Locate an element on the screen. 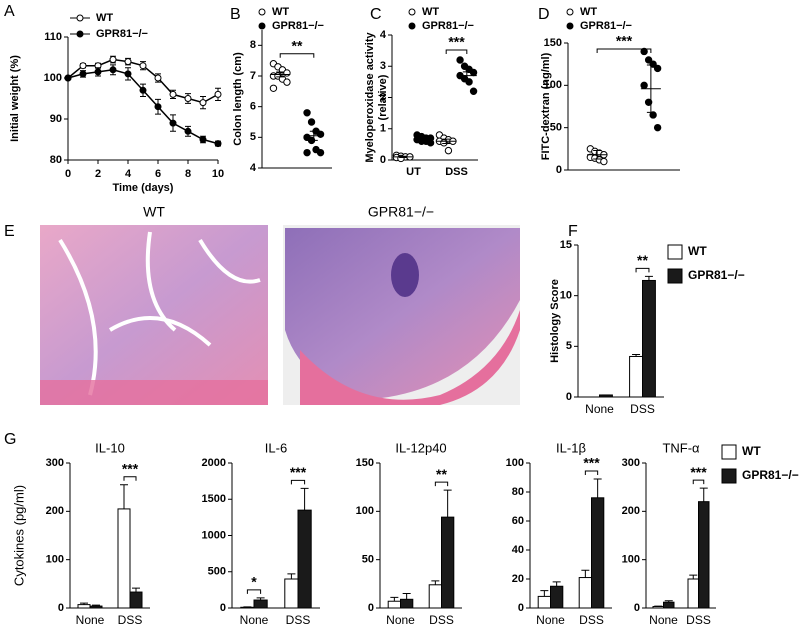  y-tick-label: 5 is located at coordinates (253, 137).